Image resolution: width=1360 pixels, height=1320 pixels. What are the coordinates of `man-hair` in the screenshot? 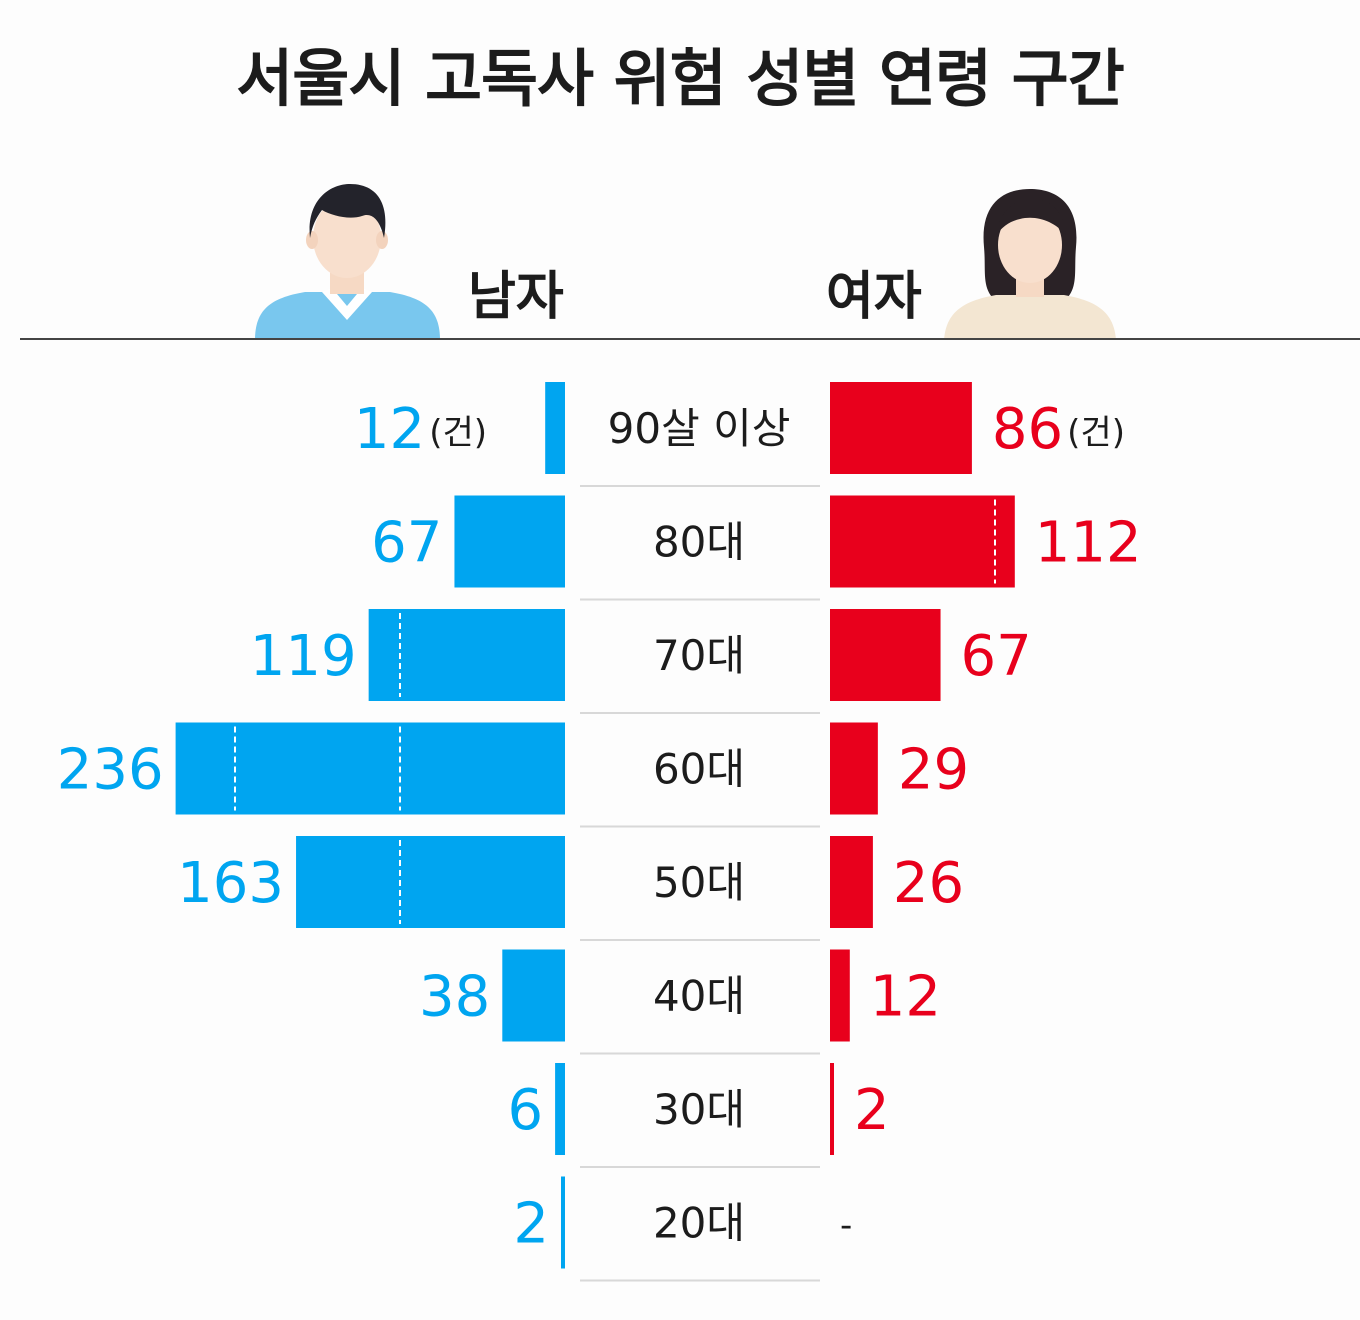 It's located at (347, 211).